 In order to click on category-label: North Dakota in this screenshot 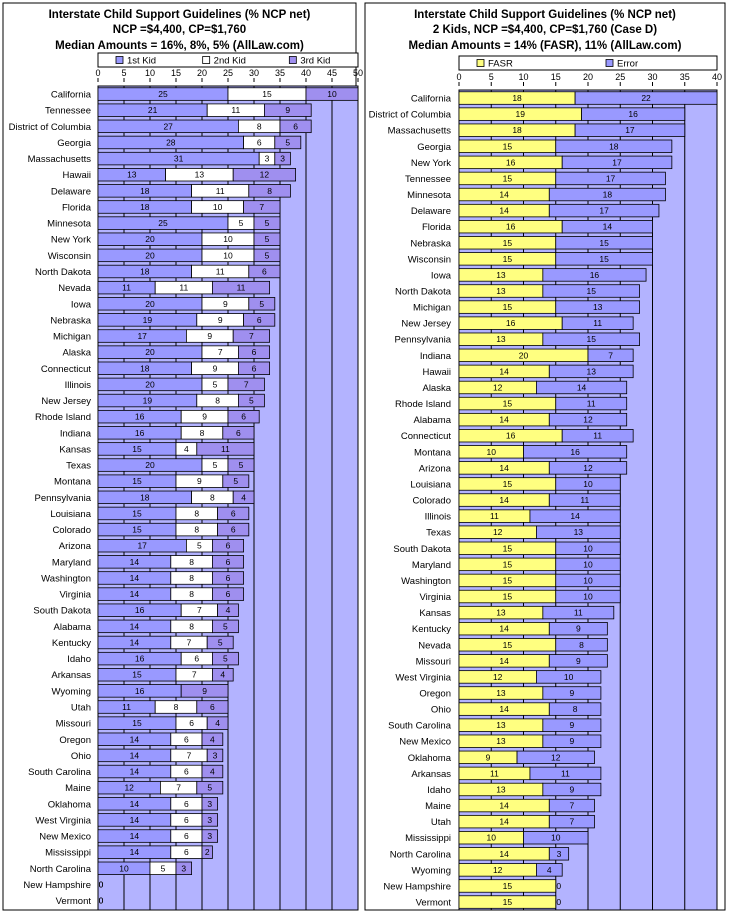, I will do `click(63, 272)`.